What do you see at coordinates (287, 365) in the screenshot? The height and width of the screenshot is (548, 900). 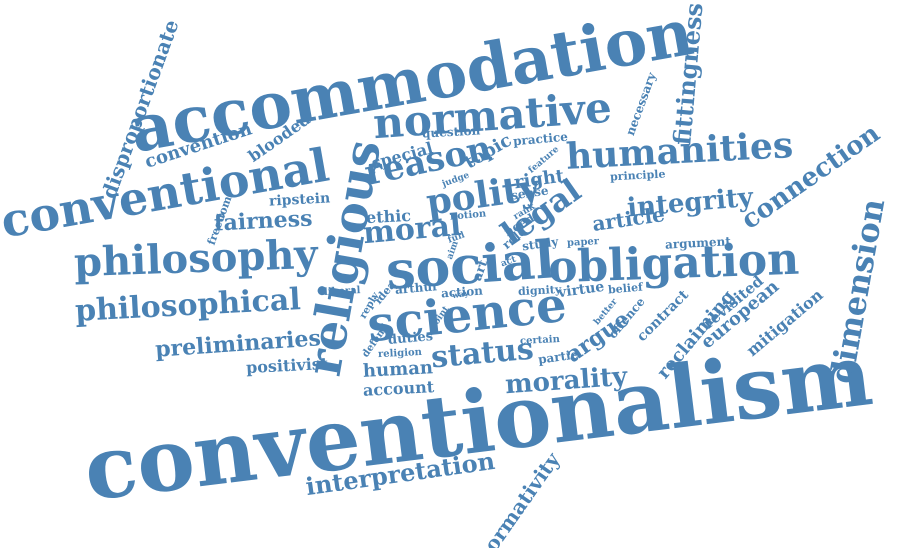 I see `word-positivist: positivist` at bounding box center [287, 365].